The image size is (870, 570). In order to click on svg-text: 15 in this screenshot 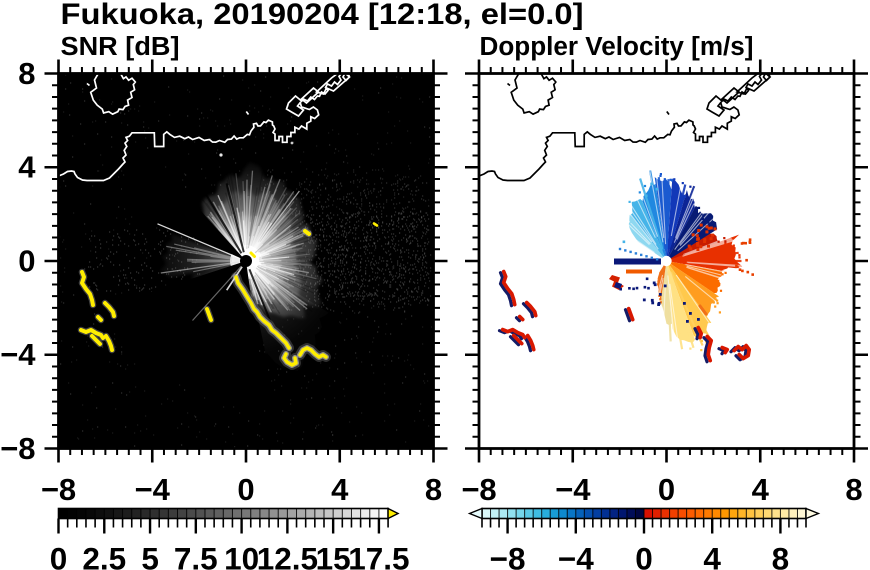, I will do `click(333, 555)`.